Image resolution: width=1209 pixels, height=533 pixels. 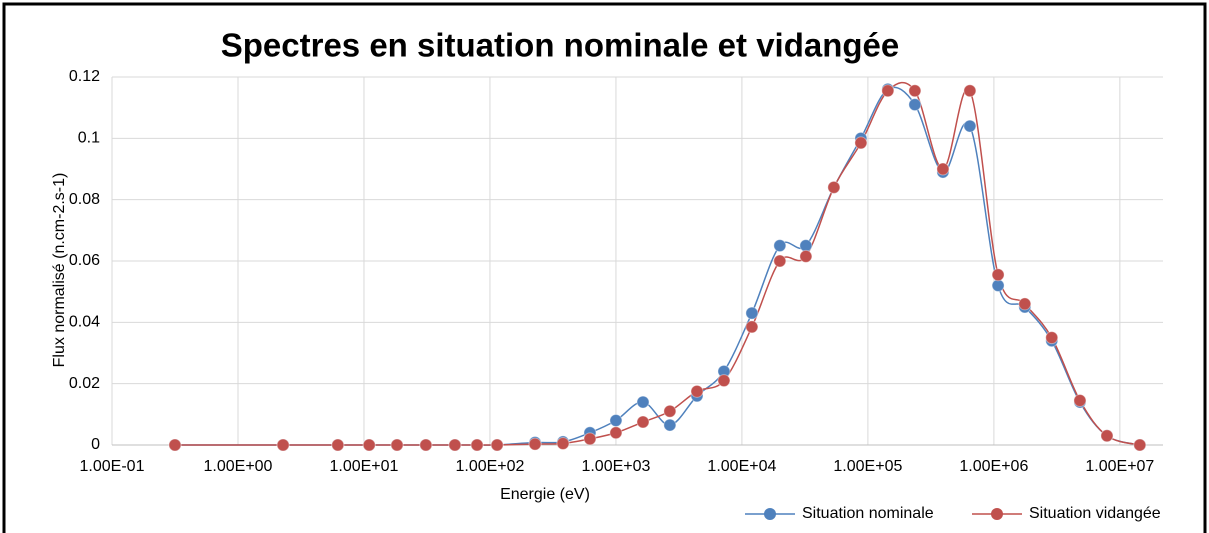 I want to click on x-tick-label: 1.00E-01, so click(x=112, y=466).